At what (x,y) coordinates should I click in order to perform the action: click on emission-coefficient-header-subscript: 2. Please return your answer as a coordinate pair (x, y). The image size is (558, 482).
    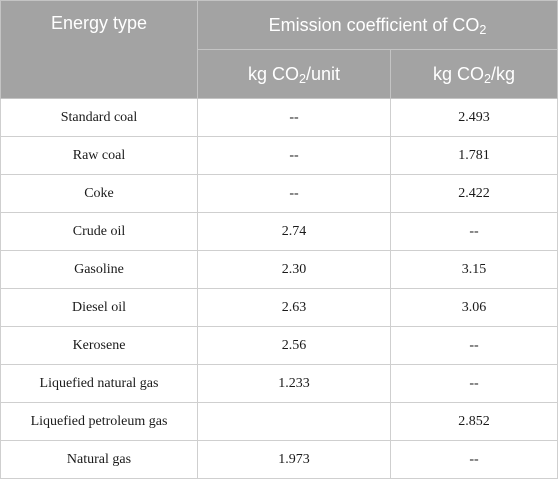
    Looking at the image, I should click on (483, 29).